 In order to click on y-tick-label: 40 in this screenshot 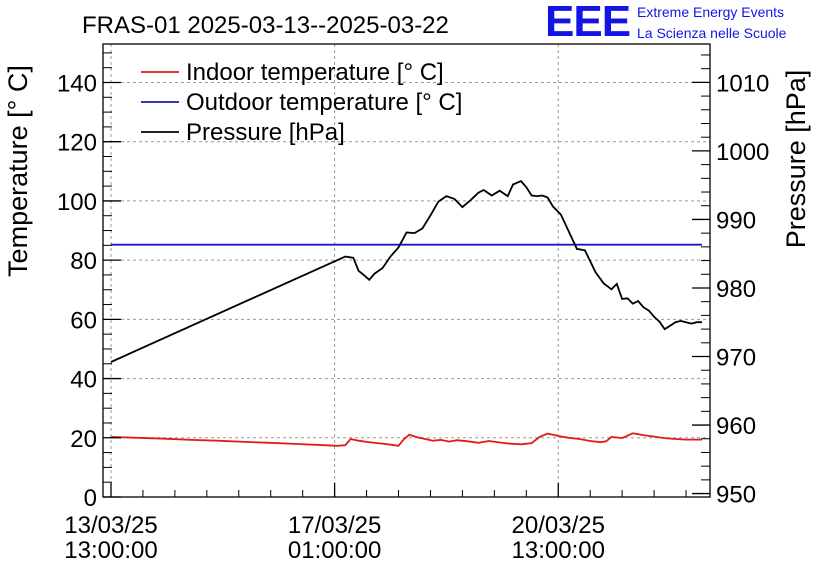, I will do `click(83, 380)`.